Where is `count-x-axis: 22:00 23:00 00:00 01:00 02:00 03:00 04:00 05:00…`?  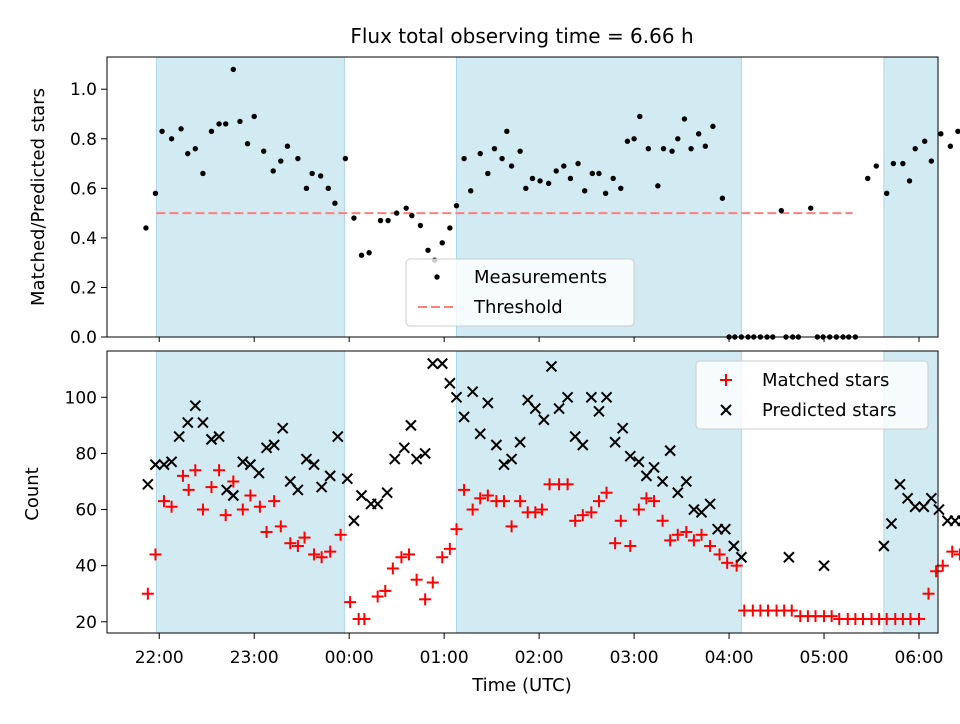
count-x-axis: 22:00 23:00 00:00 01:00 02:00 03:00 04:00 05:00… is located at coordinates (539, 650).